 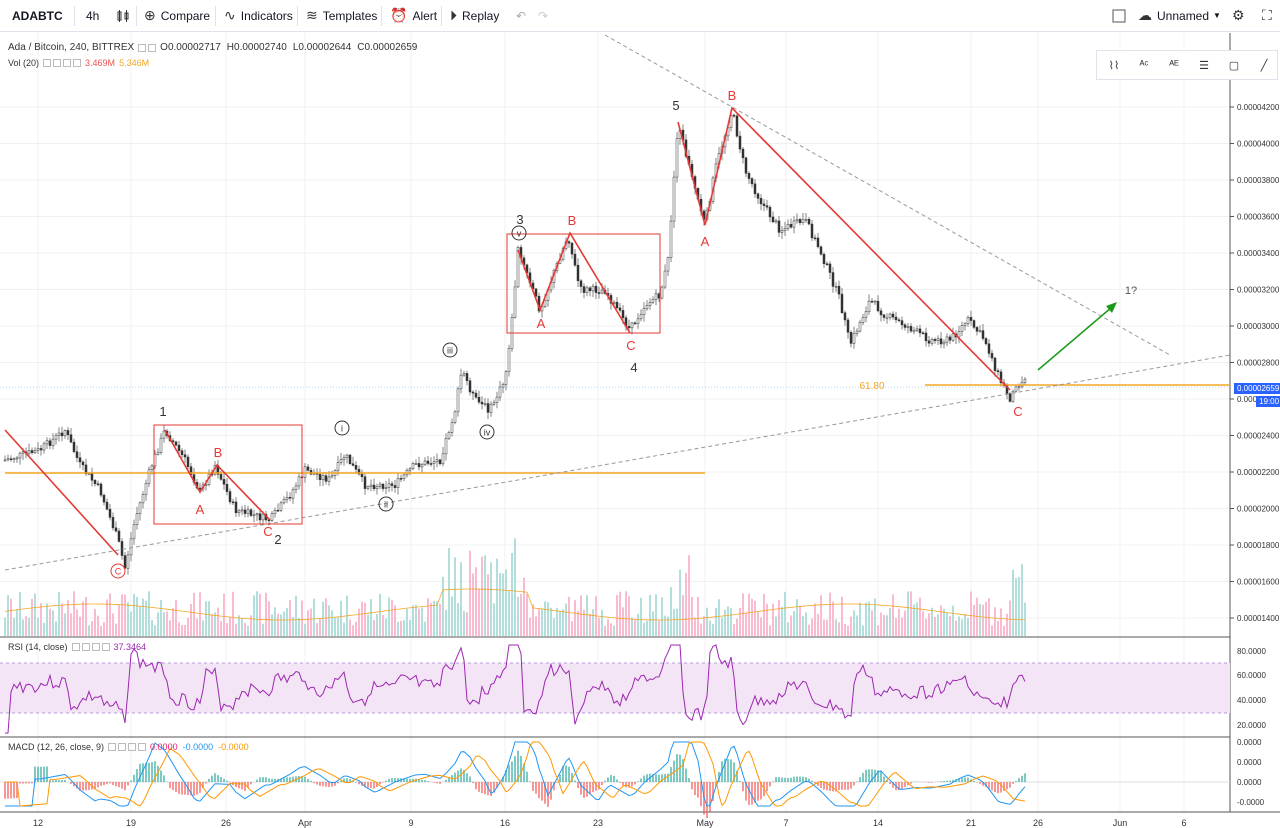 I want to click on compare-icon: ⊕, so click(x=150, y=15).